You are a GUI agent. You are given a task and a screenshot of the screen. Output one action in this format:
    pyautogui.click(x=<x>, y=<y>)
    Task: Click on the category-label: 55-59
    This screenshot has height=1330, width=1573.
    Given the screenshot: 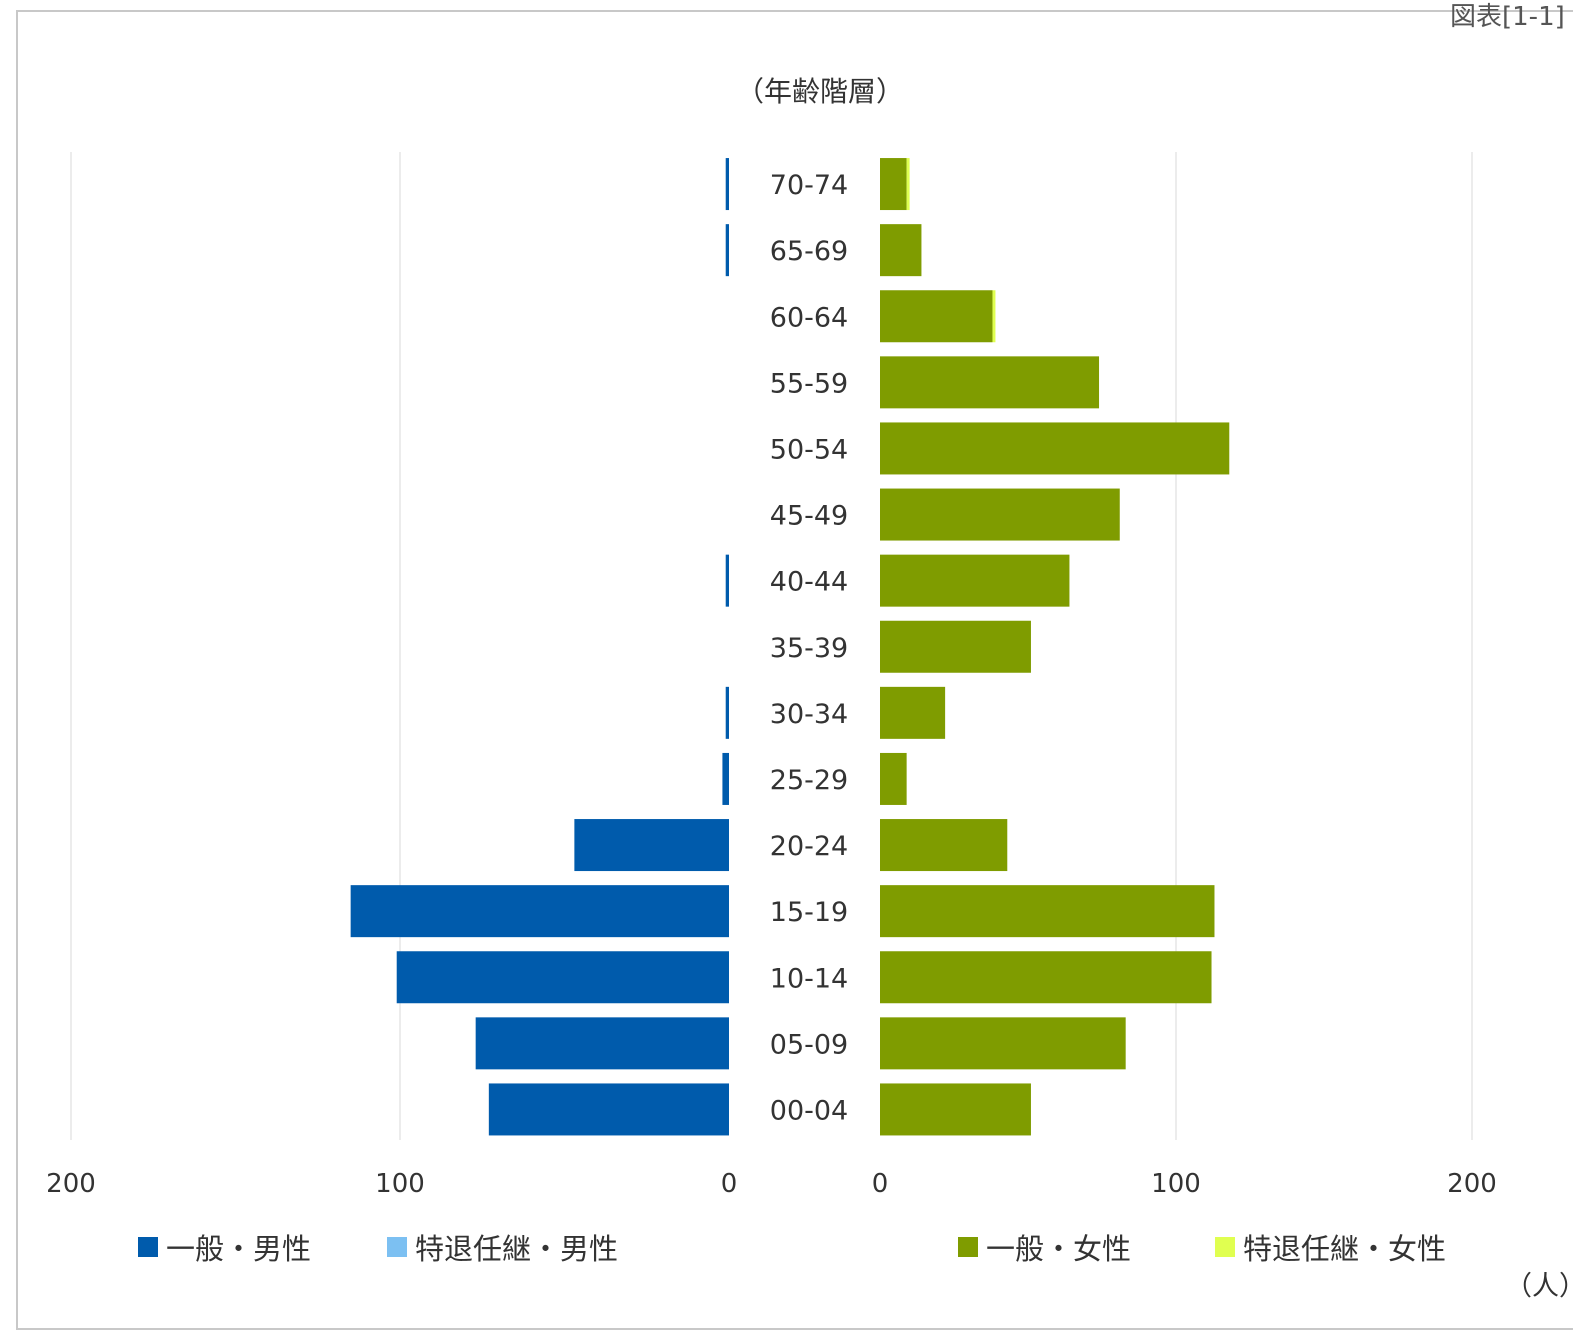 What is the action you would take?
    pyautogui.click(x=809, y=383)
    